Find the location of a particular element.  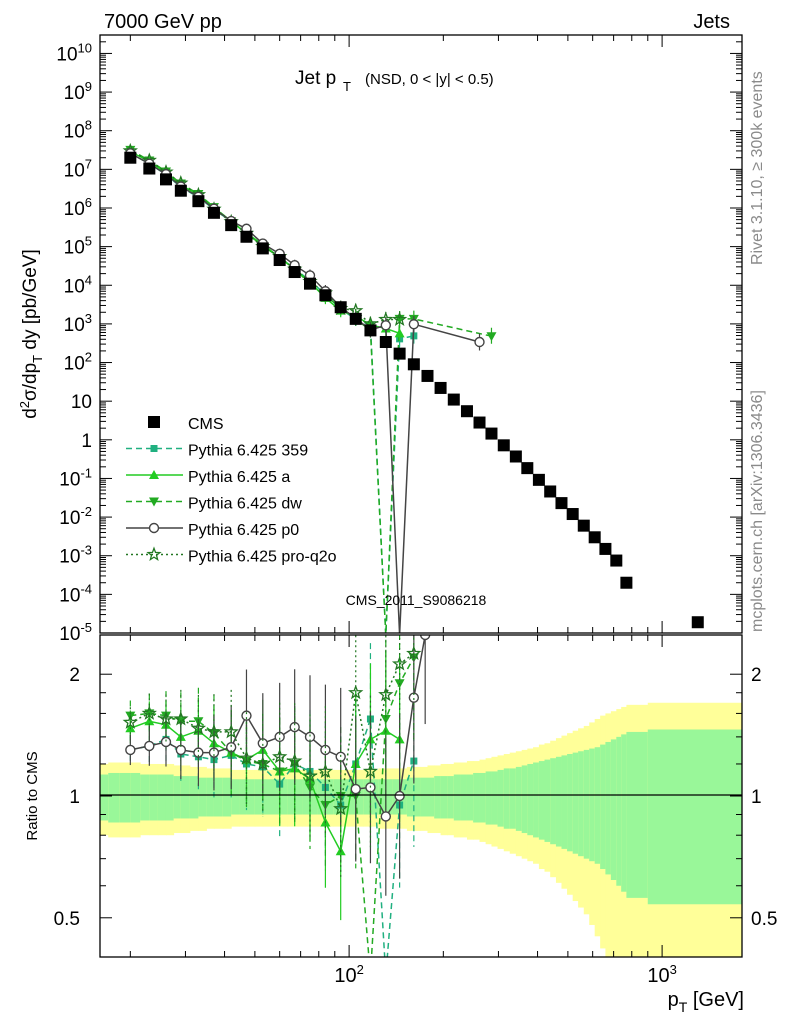

y-tick-label: 10⁶ is located at coordinates (78, 207).